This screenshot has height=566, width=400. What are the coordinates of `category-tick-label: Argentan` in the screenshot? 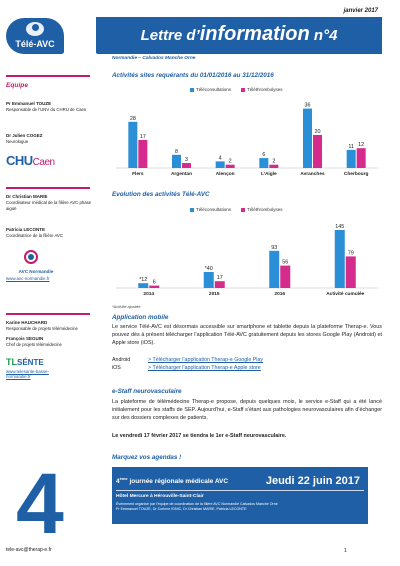 It's located at (181, 174).